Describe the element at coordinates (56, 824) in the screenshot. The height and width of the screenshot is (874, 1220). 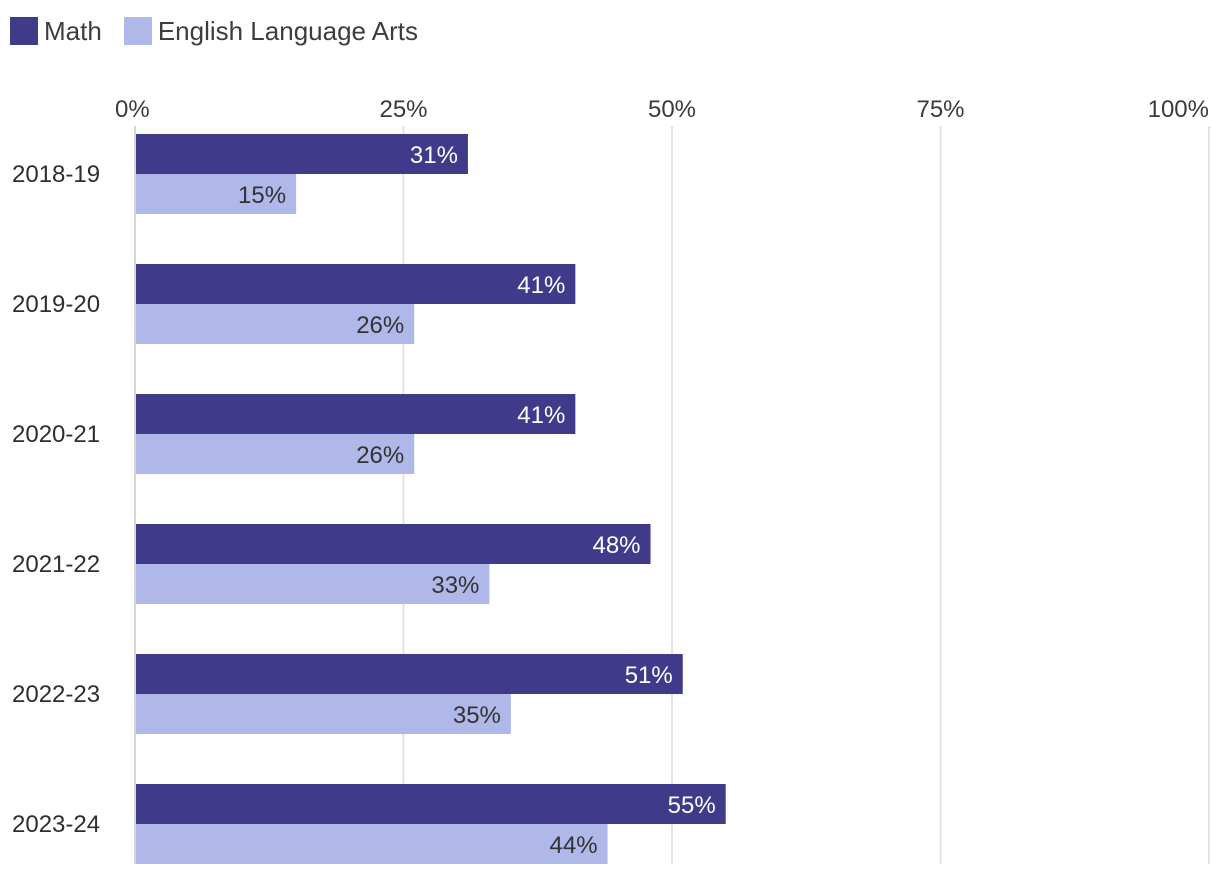
I see `y-category-label: 2023-24` at that location.